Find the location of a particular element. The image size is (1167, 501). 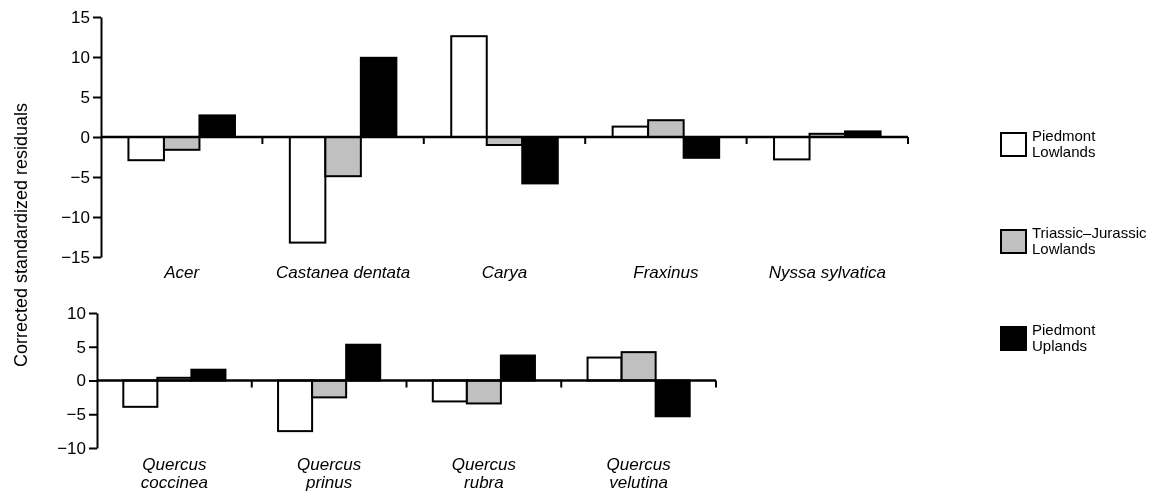

x-tick-label: Castanea dentata is located at coordinates (343, 272).